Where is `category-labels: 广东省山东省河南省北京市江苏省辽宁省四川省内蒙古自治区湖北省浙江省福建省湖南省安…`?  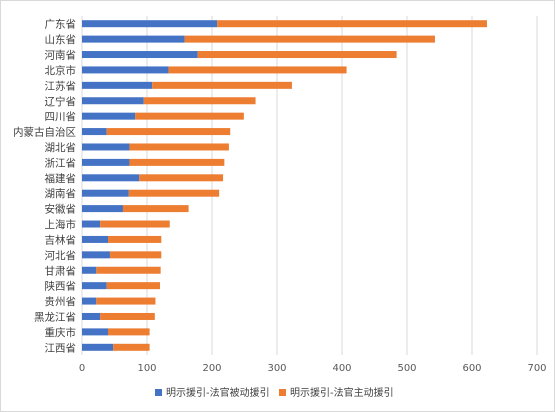 category-labels: 广东省山东省河南省北京市江苏省辽宁省四川省内蒙古自治区湖北省浙江省福建省湖南省安… is located at coordinates (44, 186).